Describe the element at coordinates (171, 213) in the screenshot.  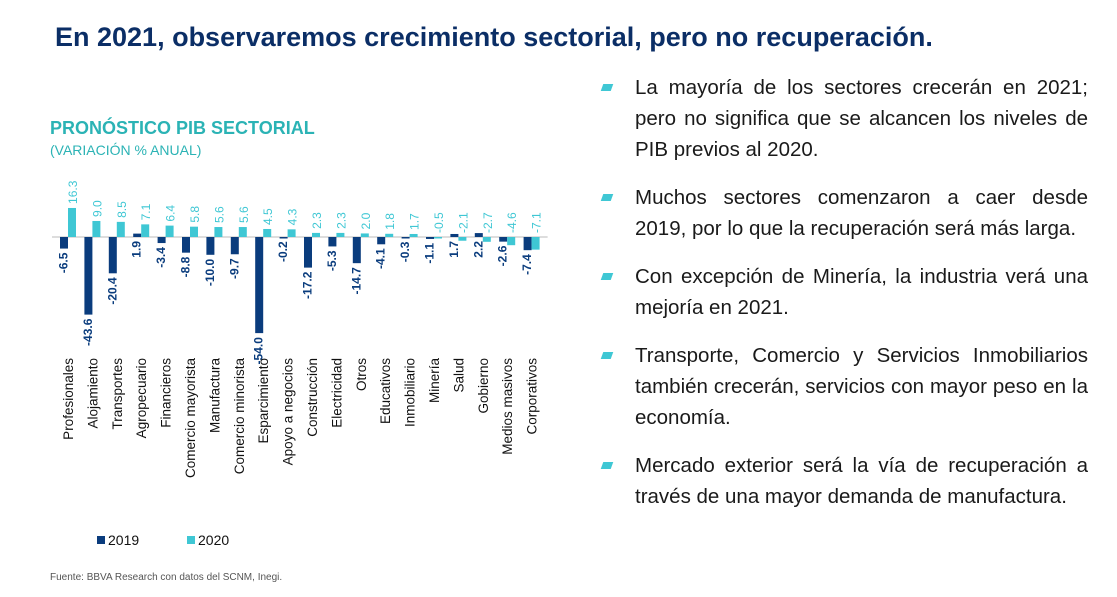
I see `data-label-2020: 6.4` at that location.